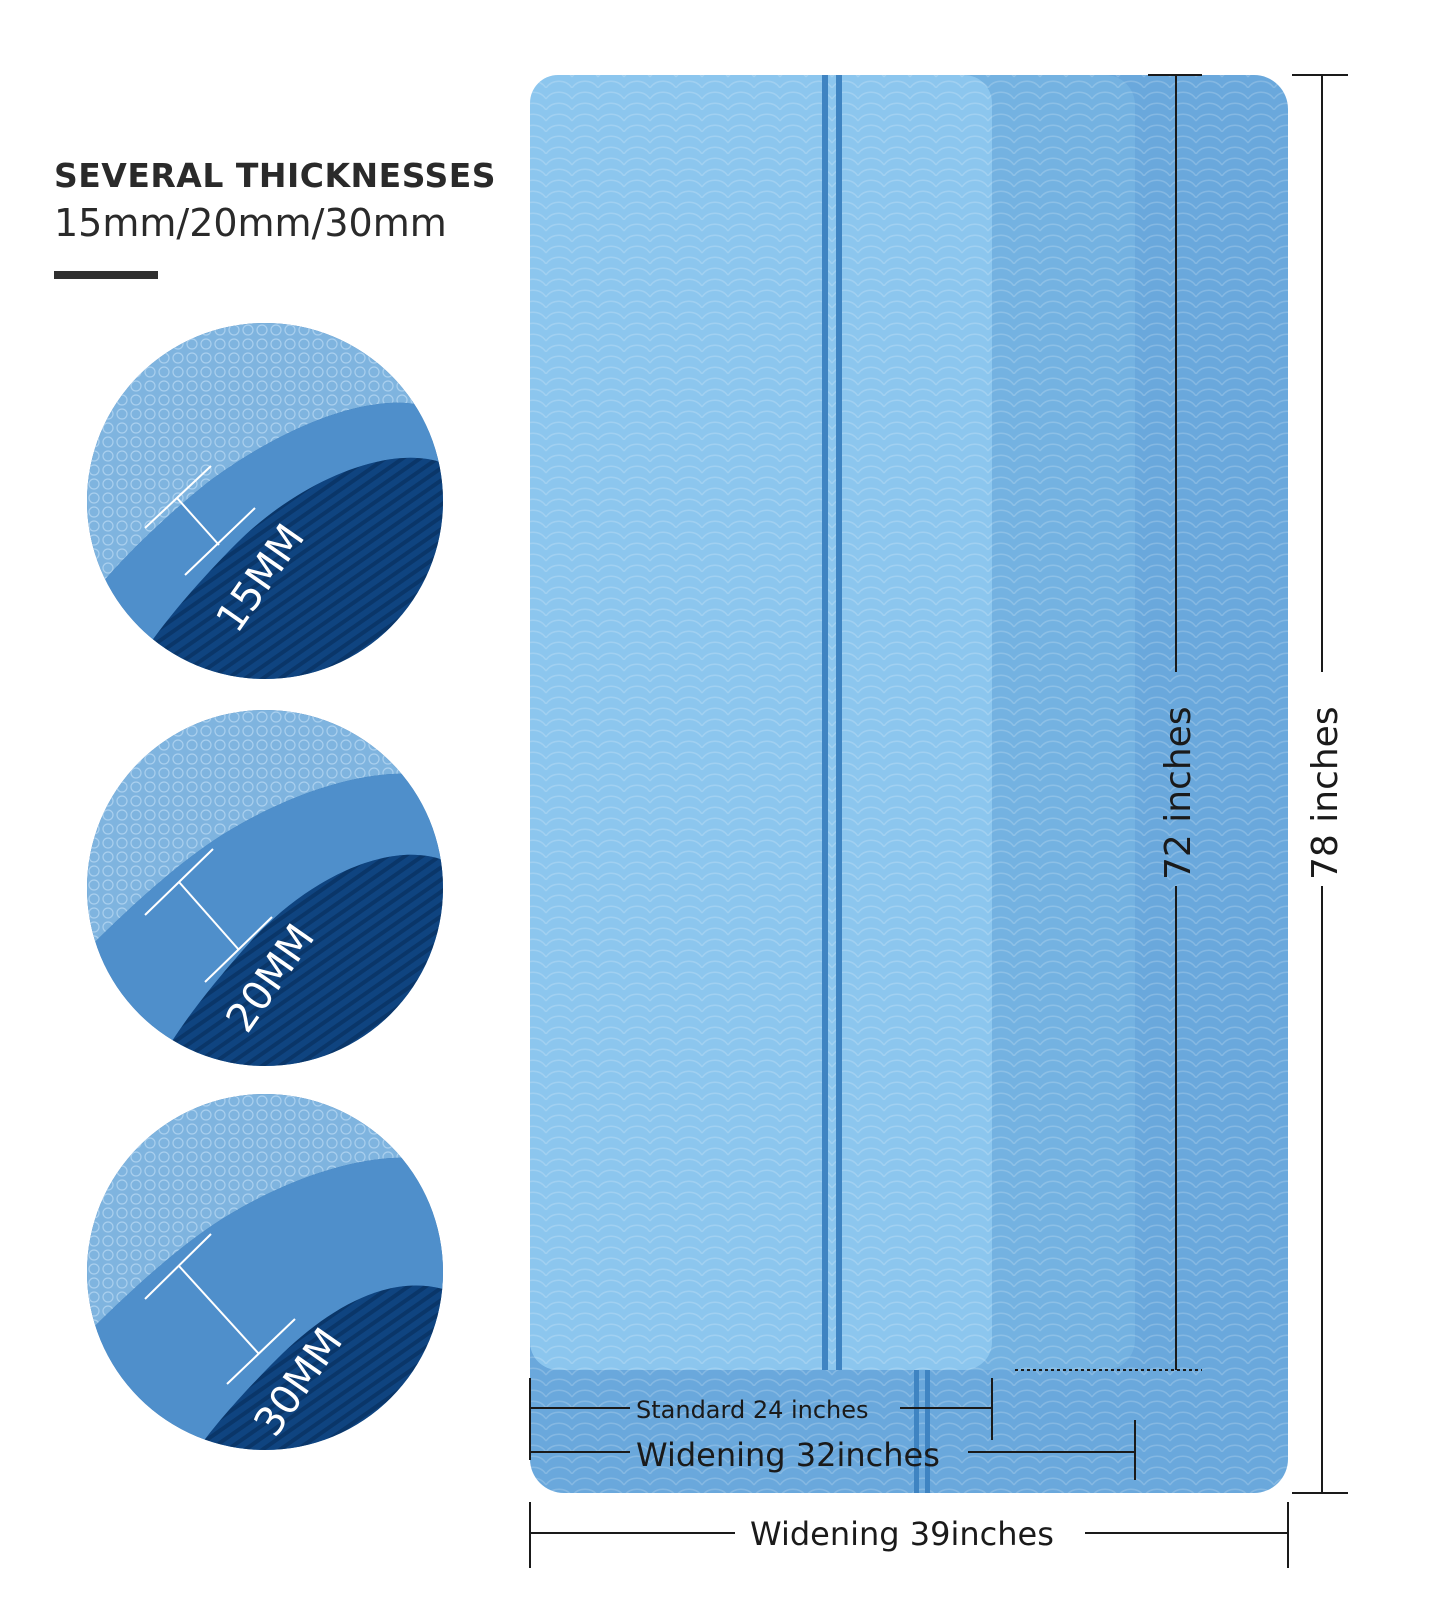 The width and height of the screenshot is (1445, 1608). What do you see at coordinates (1325, 793) in the screenshot?
I see `dim-label-78: 78 inches` at bounding box center [1325, 793].